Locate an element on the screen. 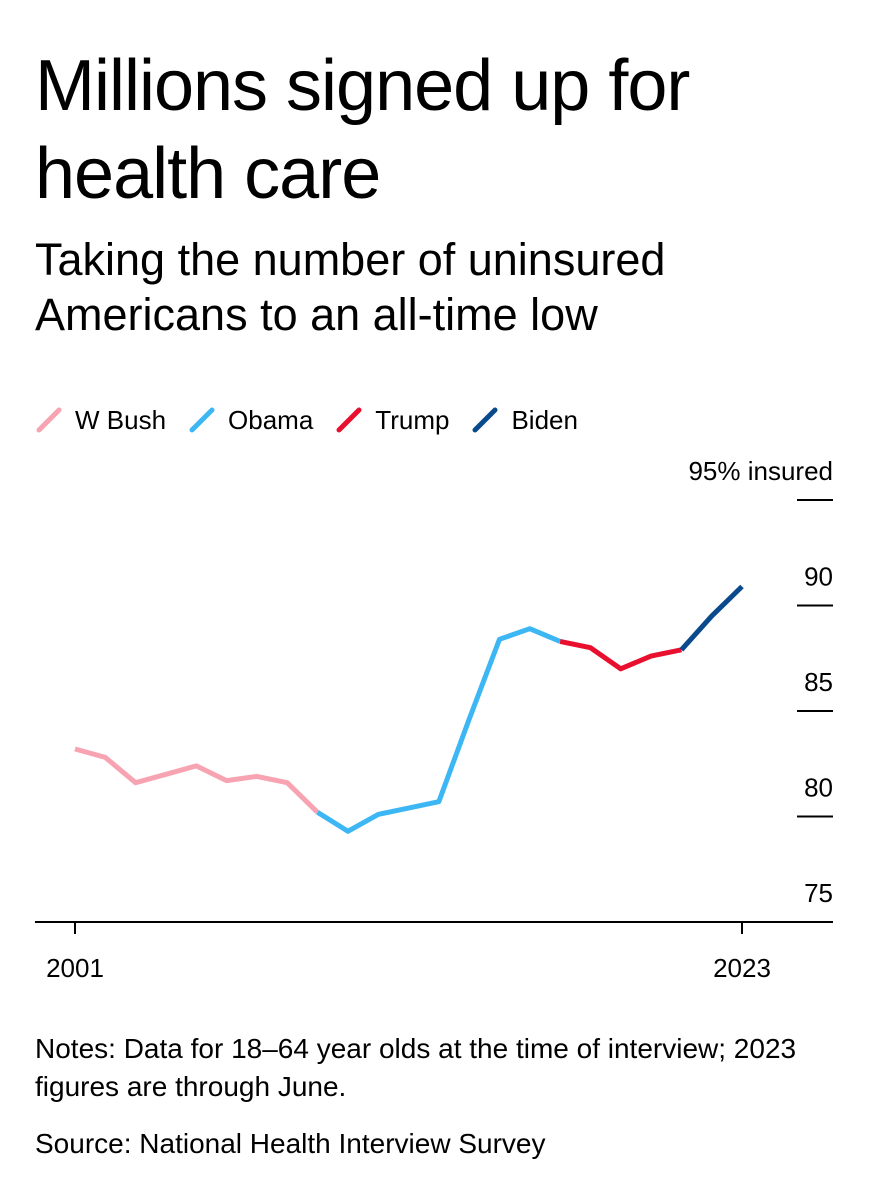  y-tick-label: 95% insured is located at coordinates (760, 471).